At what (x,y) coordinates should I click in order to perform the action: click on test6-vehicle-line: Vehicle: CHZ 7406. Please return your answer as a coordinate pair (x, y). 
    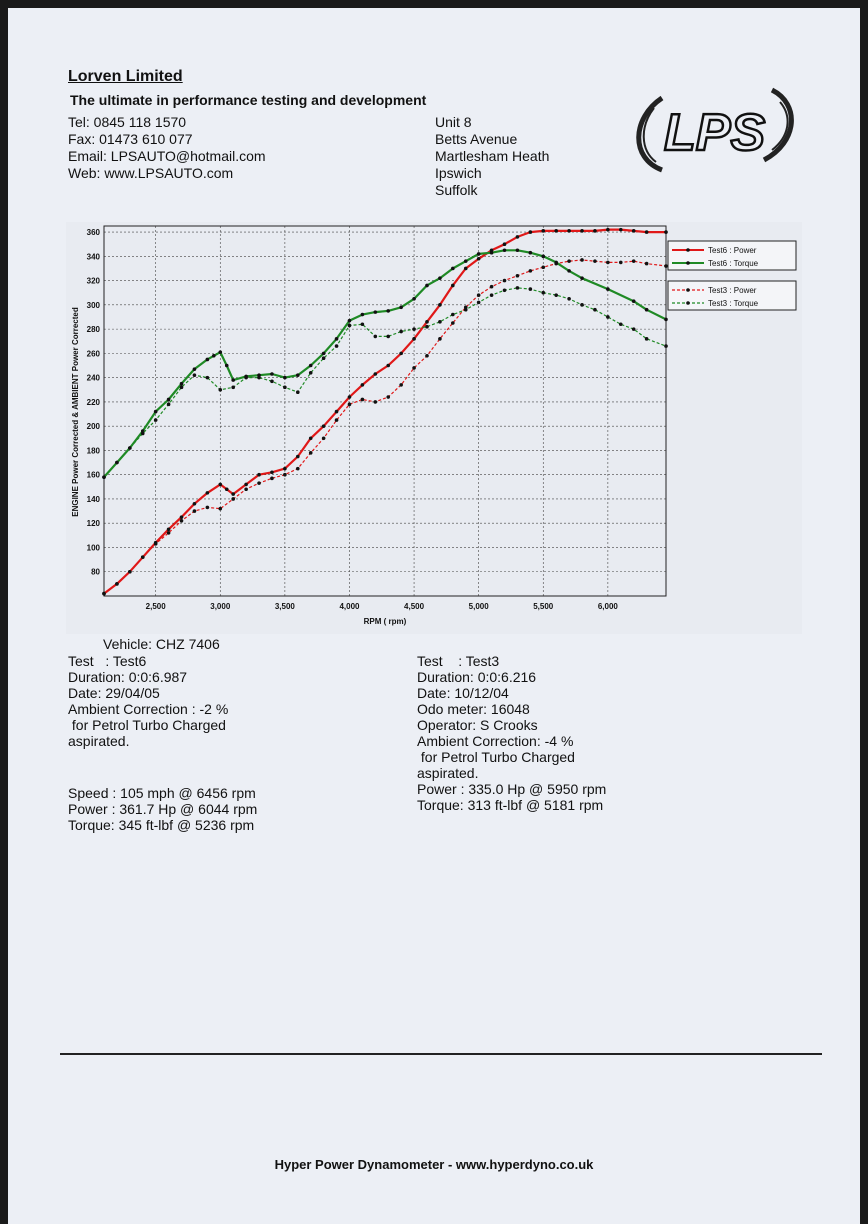
    Looking at the image, I should click on (161, 644).